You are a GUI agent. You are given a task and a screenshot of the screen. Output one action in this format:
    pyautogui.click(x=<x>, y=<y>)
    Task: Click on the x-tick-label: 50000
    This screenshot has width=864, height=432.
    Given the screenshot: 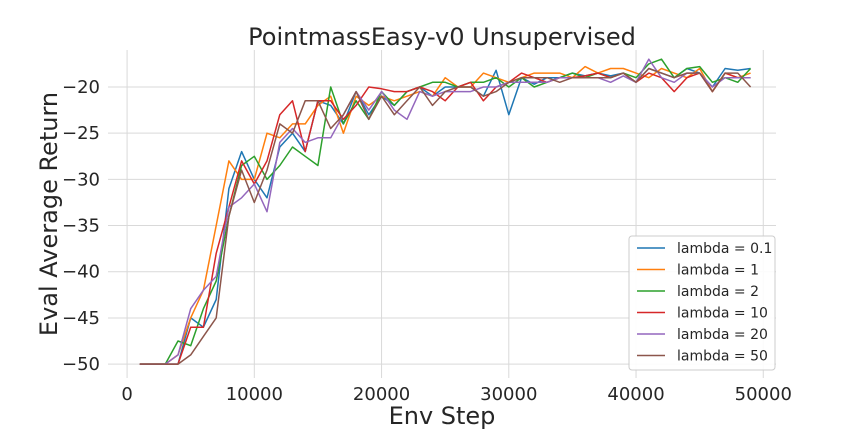 What is the action you would take?
    pyautogui.click(x=763, y=394)
    